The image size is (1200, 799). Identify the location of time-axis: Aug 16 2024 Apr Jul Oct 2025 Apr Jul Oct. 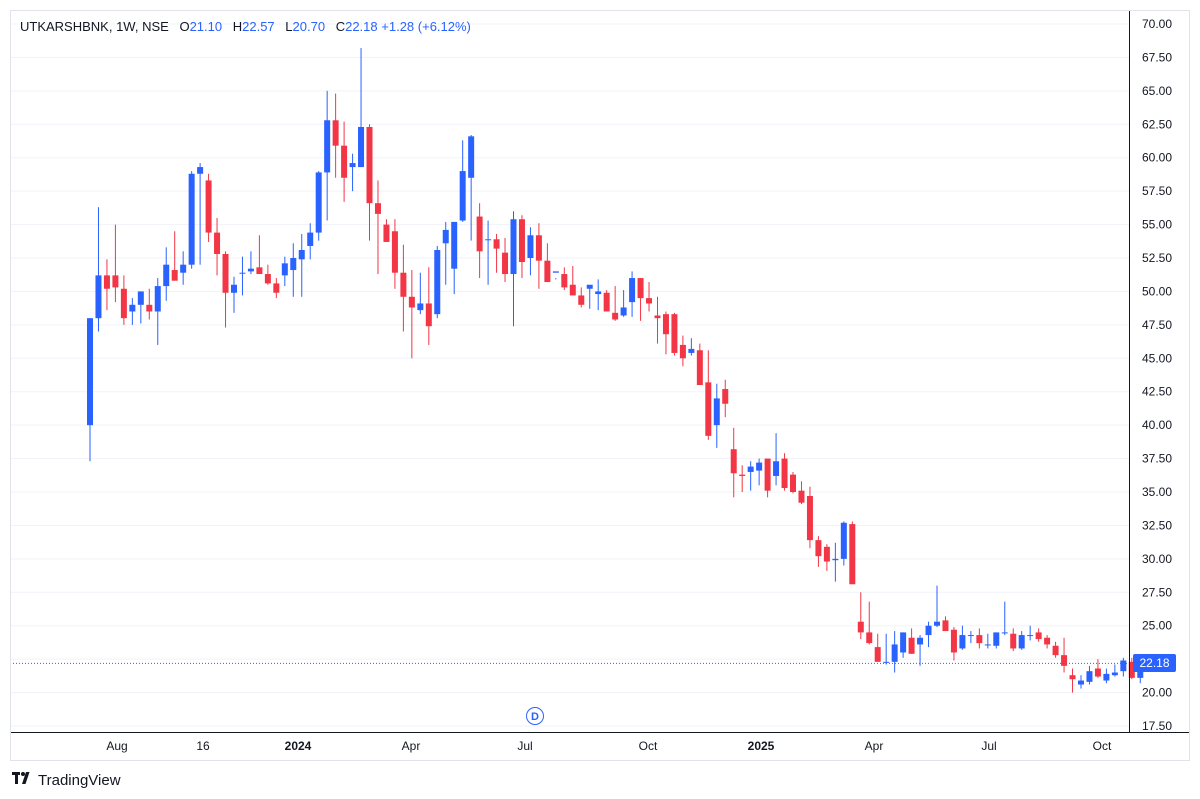
(609, 746).